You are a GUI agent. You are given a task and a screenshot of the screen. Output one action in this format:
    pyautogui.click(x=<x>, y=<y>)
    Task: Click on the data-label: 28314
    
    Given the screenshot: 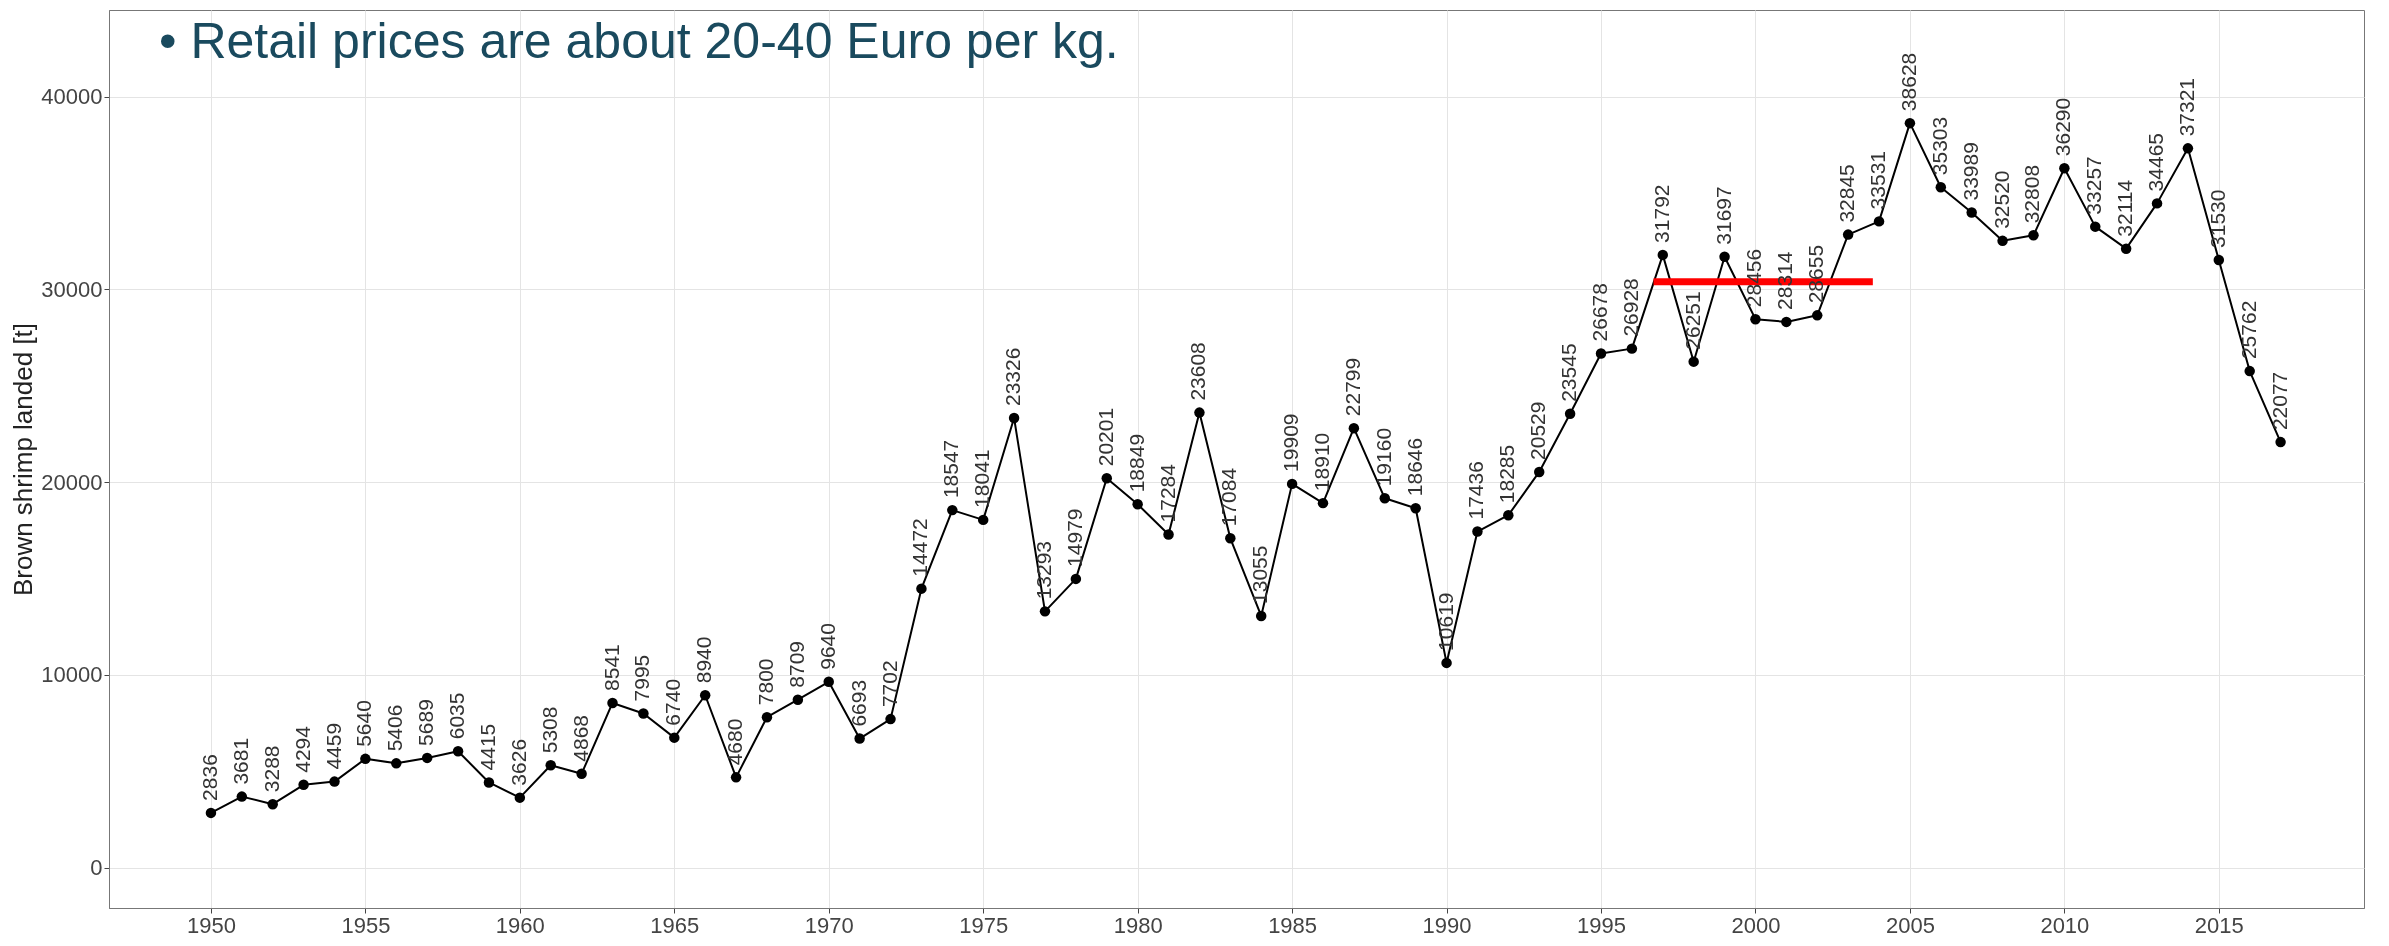 What is the action you would take?
    pyautogui.click(x=1785, y=280)
    